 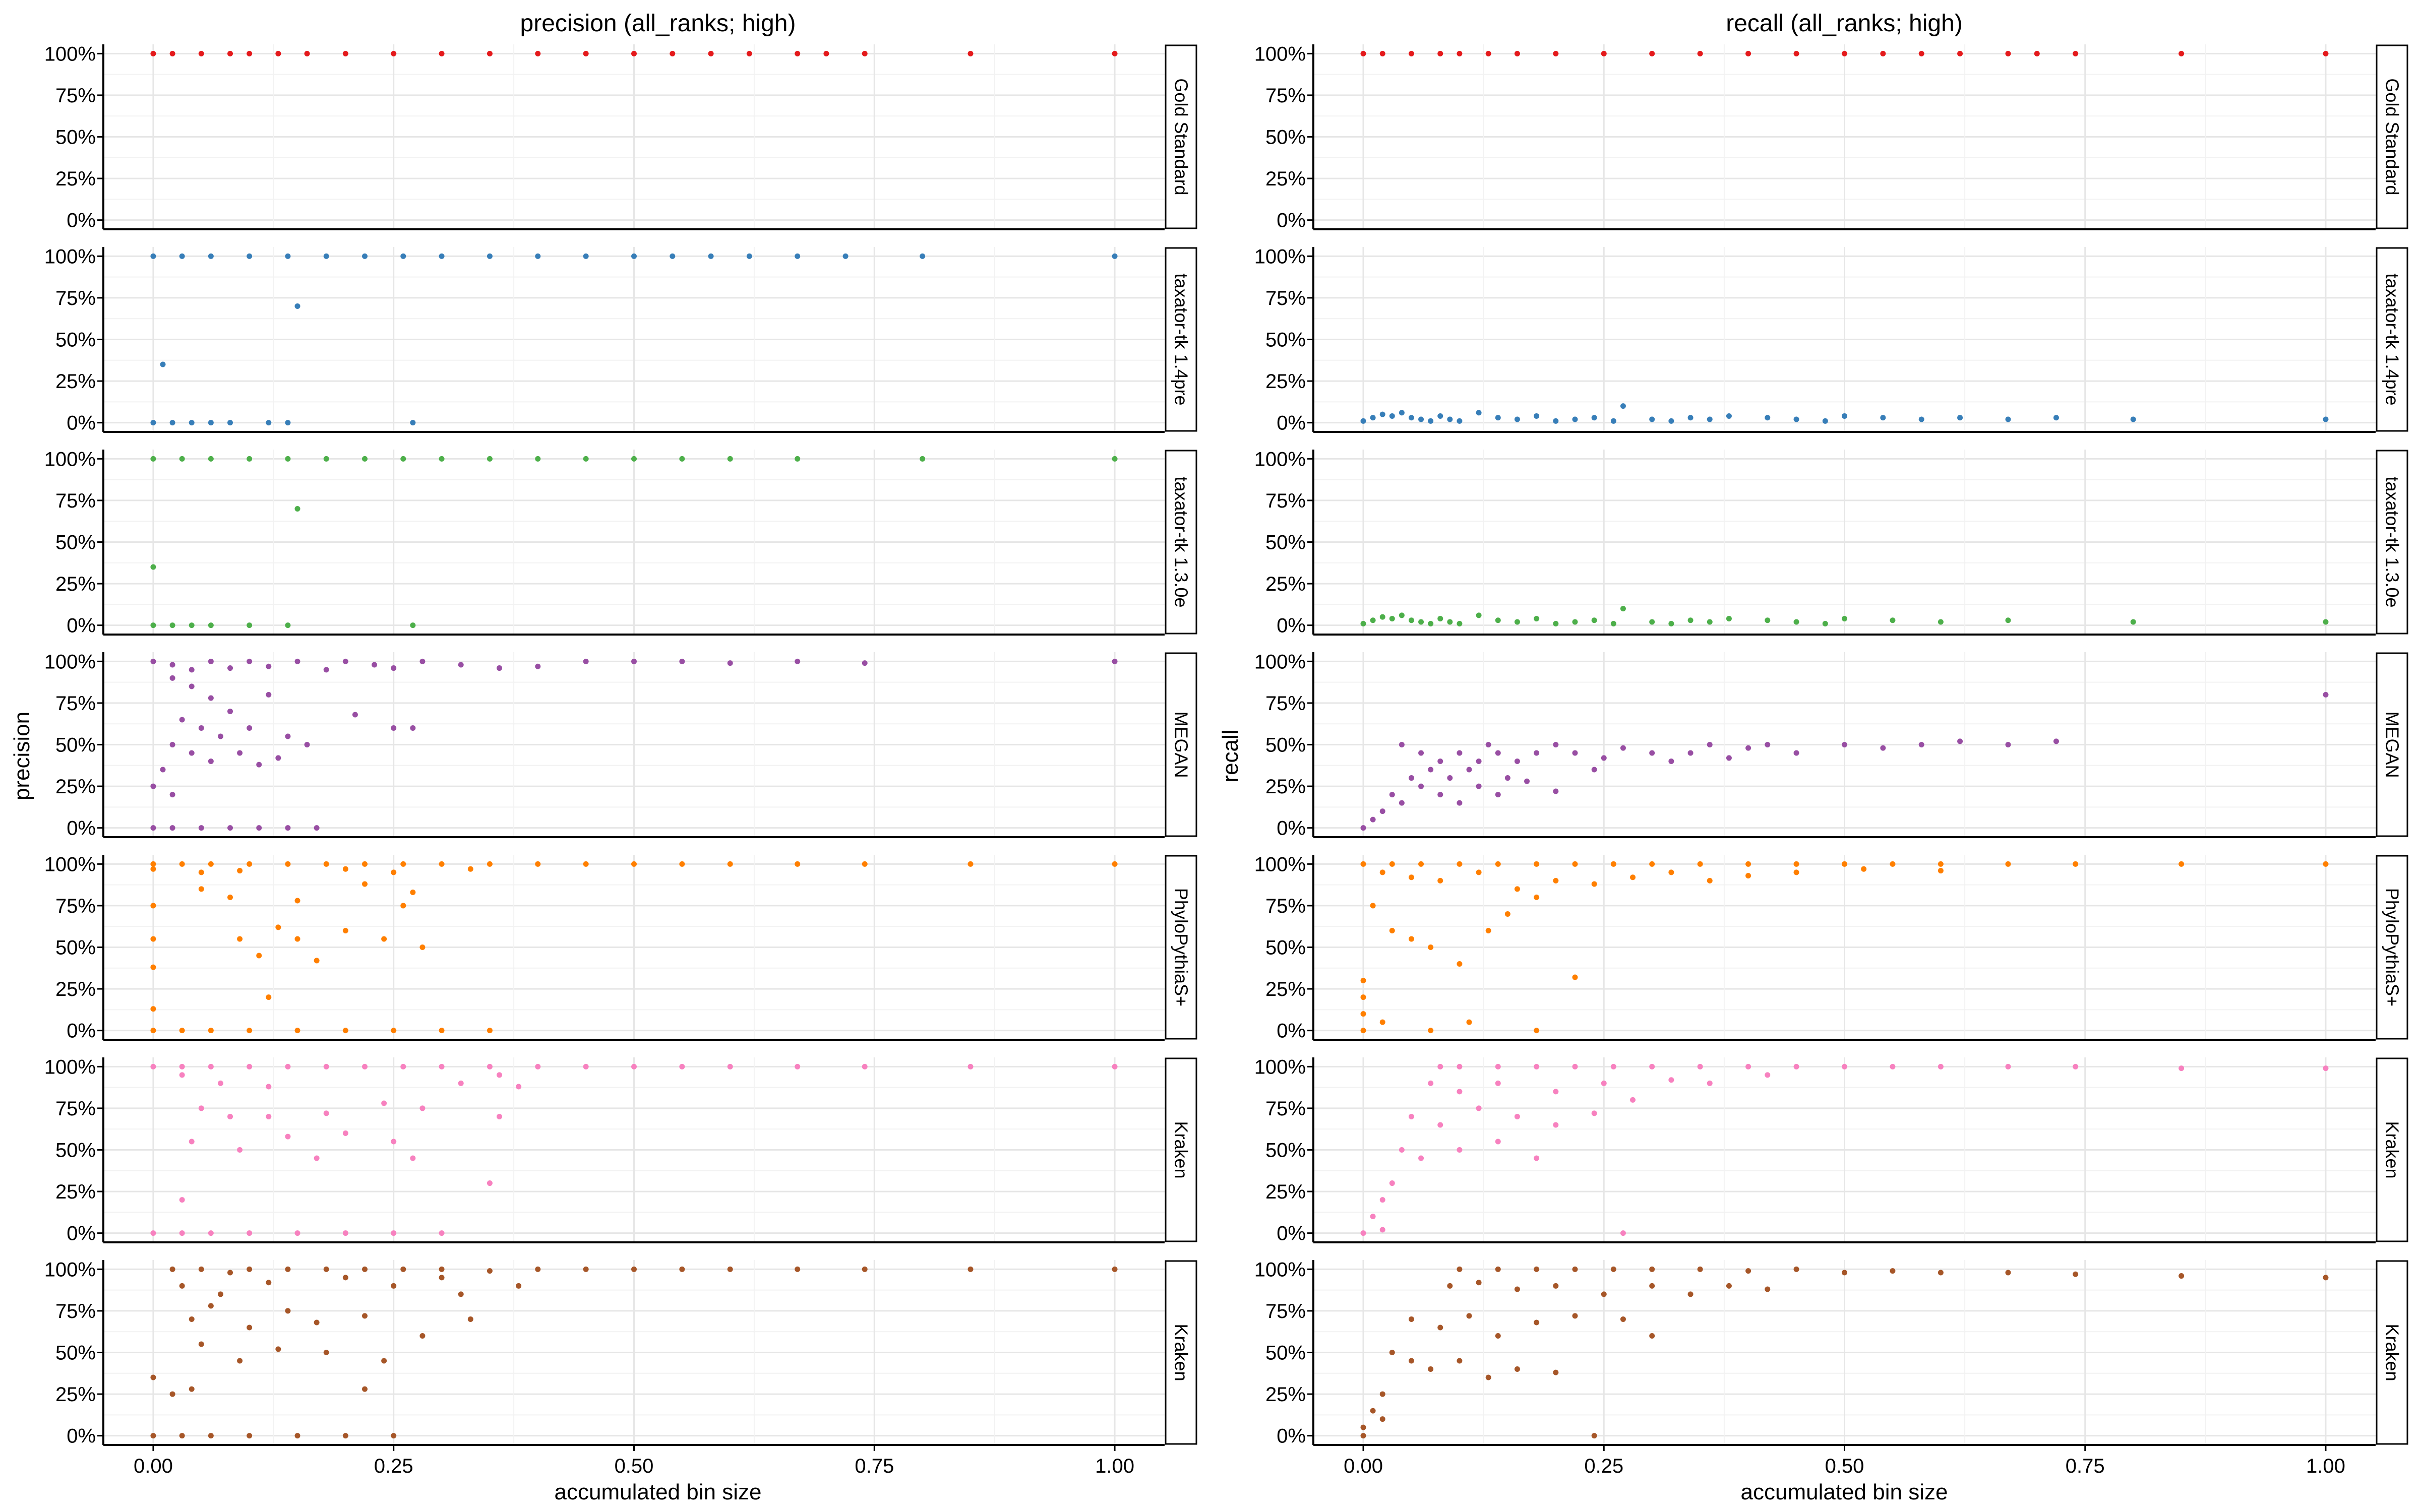 What do you see at coordinates (75, 340) in the screenshot?
I see `y-tick-label: 50%` at bounding box center [75, 340].